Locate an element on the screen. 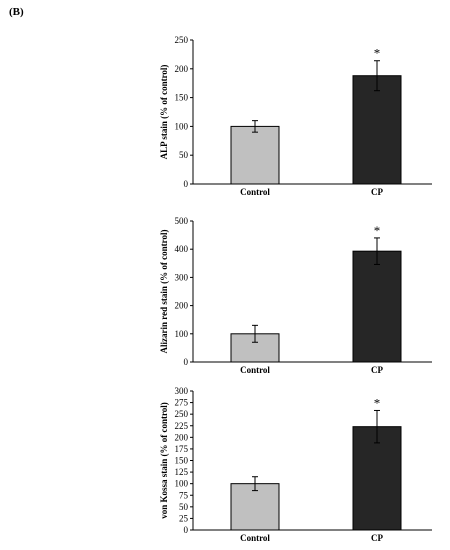  chart-2-y-tick-label: 300 is located at coordinates (182, 277).